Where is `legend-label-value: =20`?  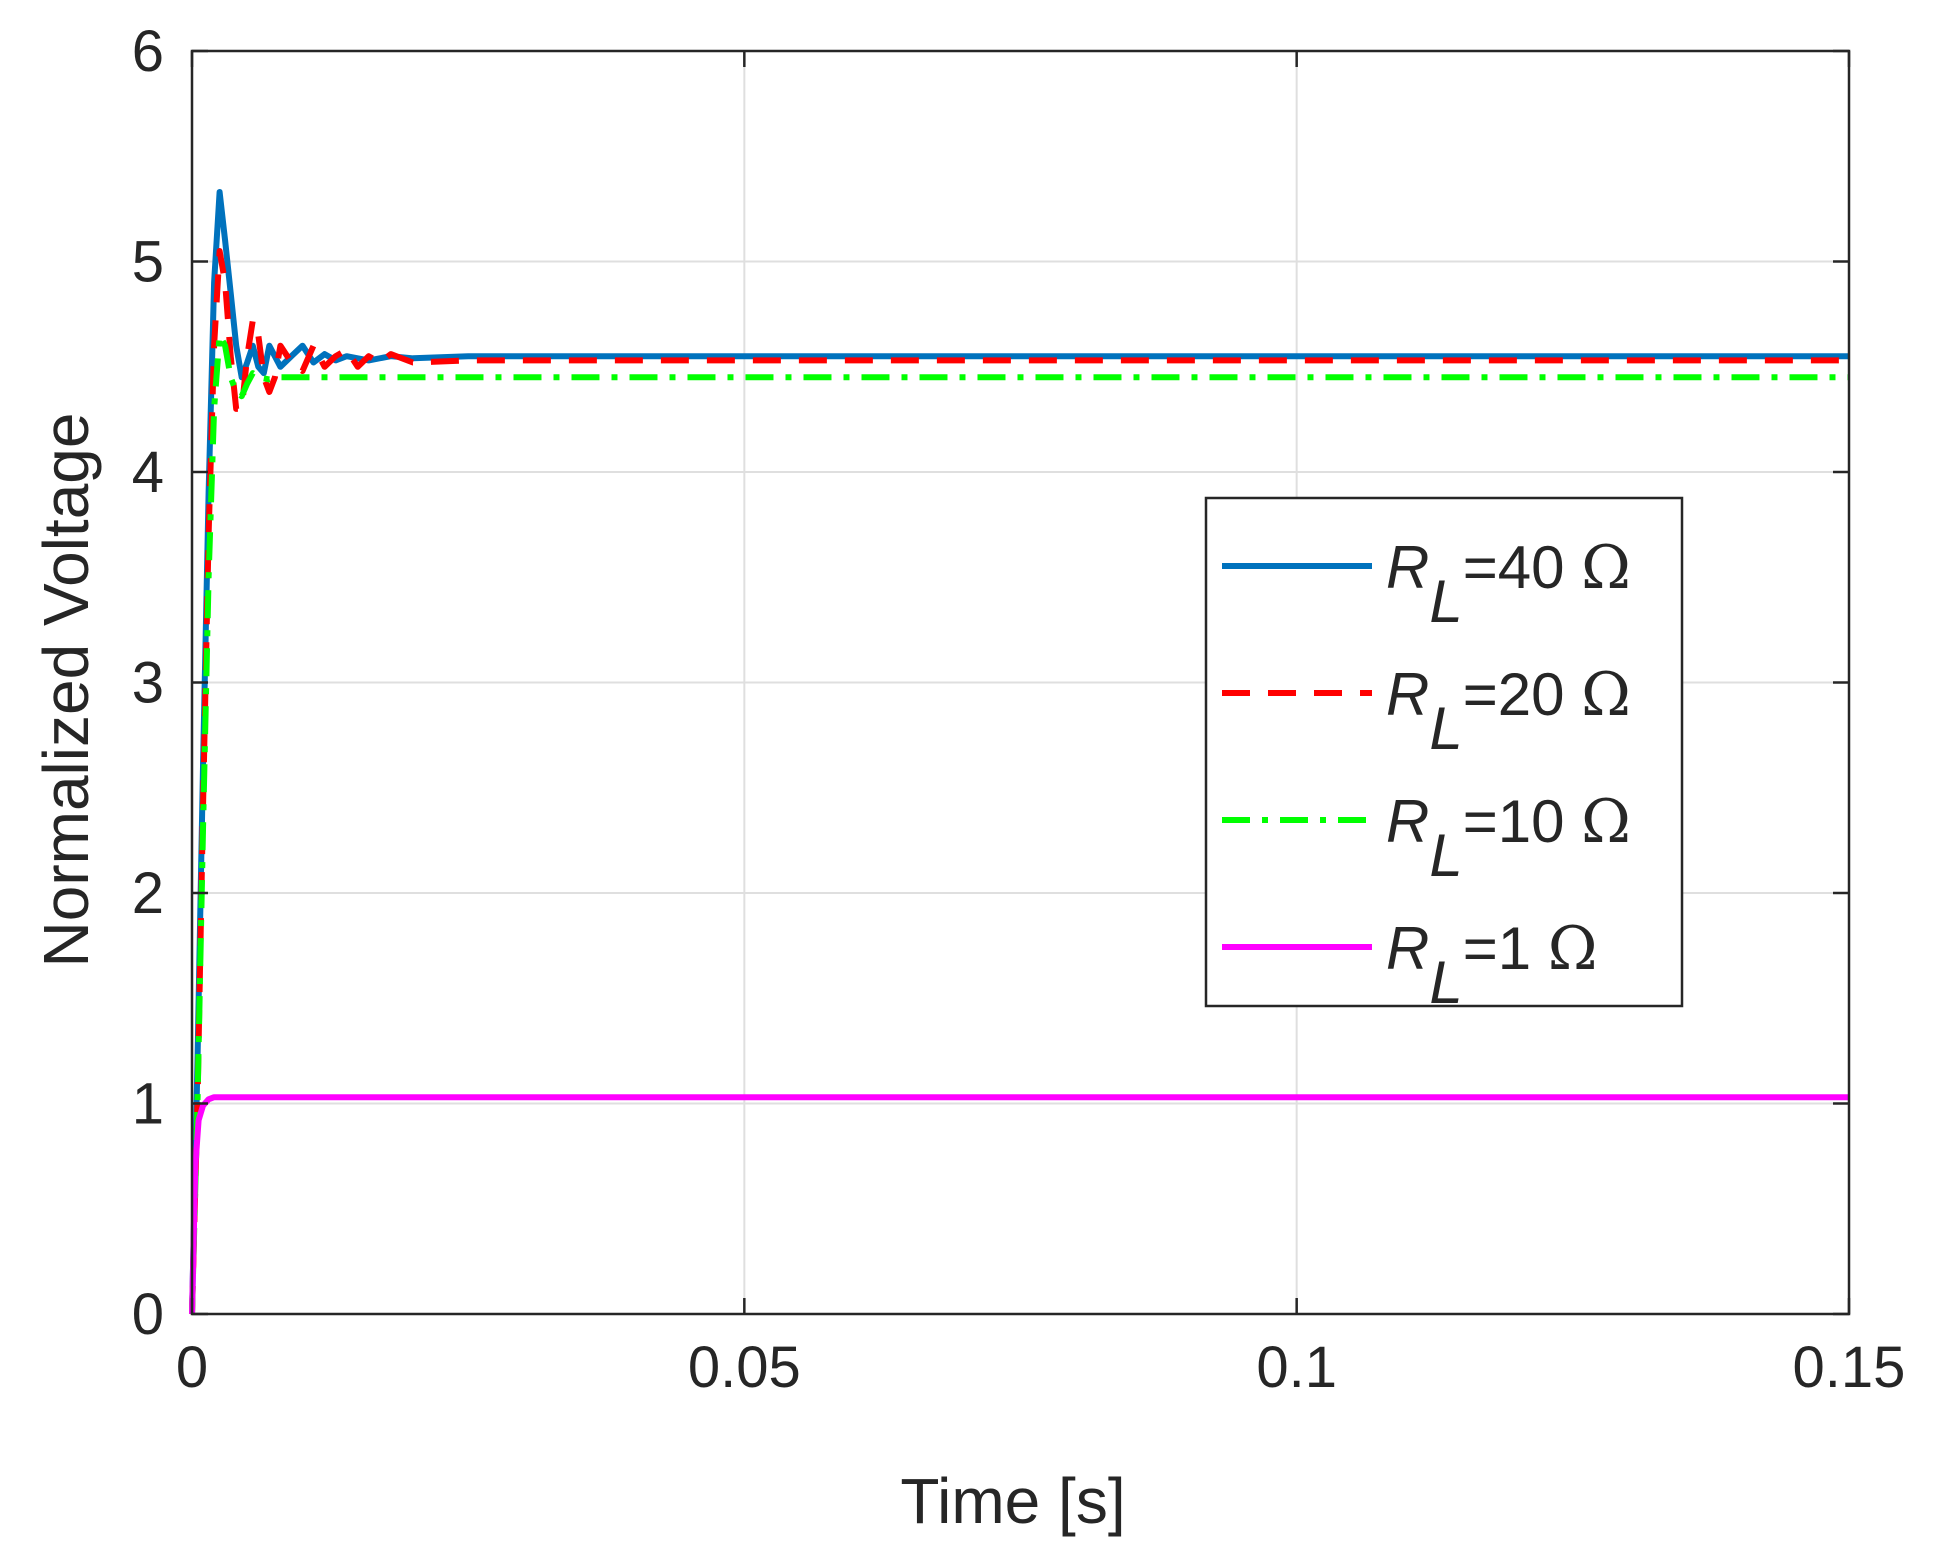
legend-label-value: =20 is located at coordinates (1522, 694).